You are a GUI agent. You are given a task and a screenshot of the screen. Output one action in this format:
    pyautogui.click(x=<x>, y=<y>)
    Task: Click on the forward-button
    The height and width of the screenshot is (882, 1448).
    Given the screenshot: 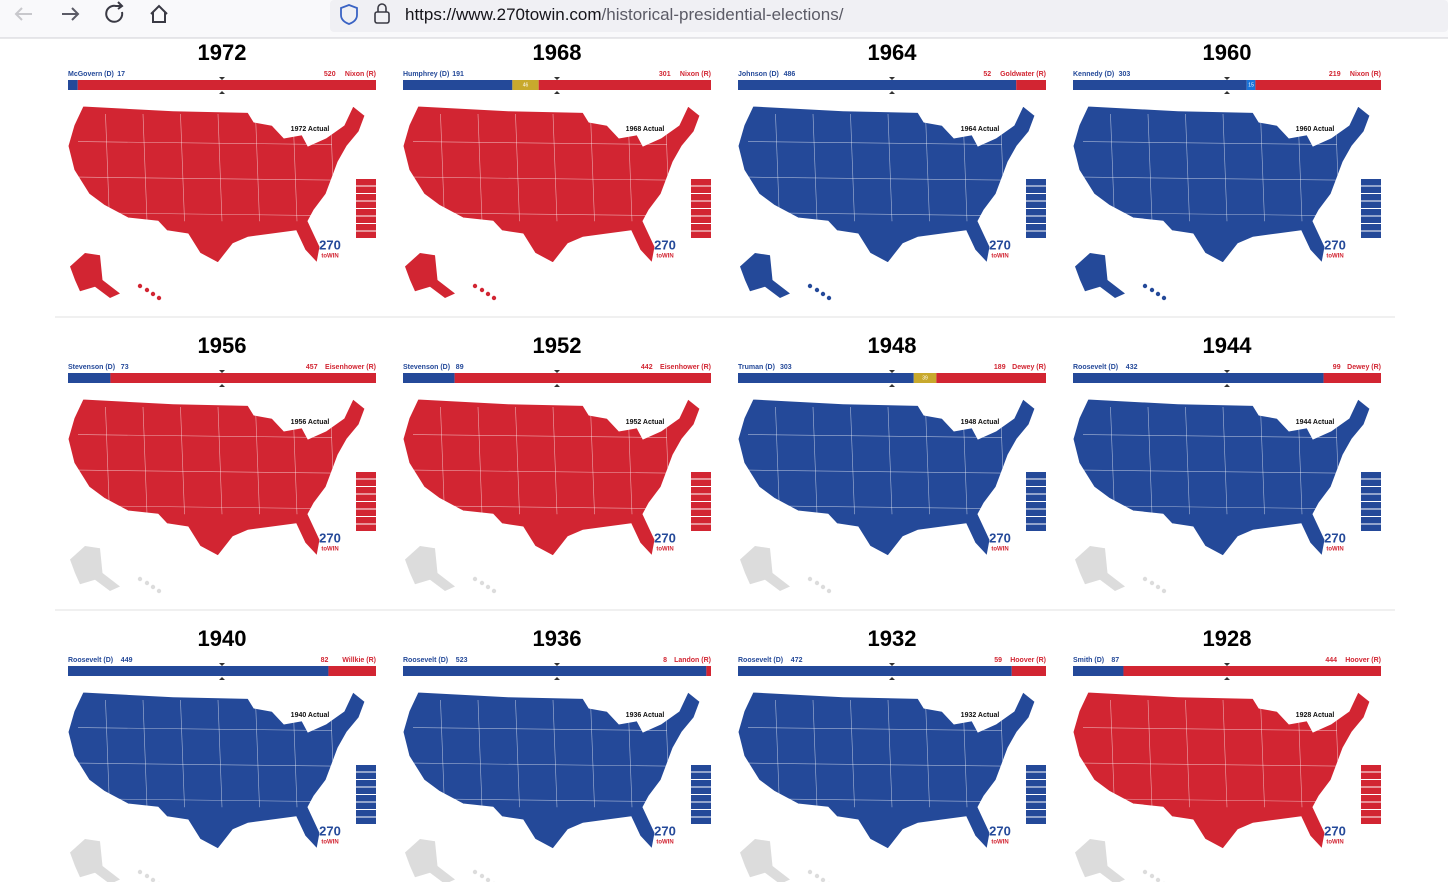 What is the action you would take?
    pyautogui.click(x=71, y=14)
    